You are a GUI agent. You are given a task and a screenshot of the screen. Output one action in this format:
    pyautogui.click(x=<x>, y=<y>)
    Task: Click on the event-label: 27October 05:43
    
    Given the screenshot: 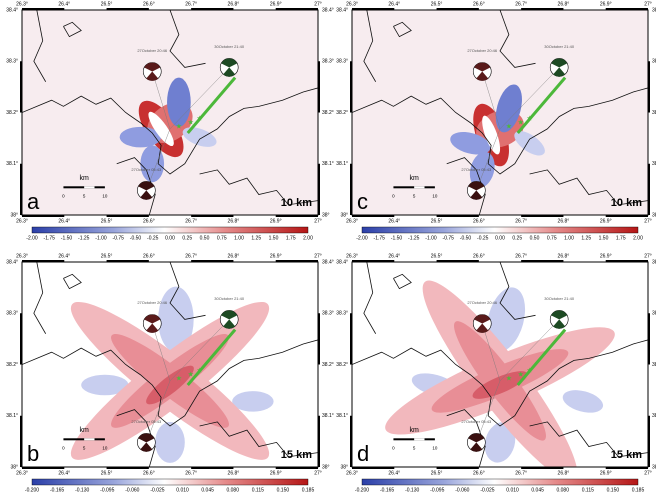 What is the action you would take?
    pyautogui.click(x=476, y=421)
    